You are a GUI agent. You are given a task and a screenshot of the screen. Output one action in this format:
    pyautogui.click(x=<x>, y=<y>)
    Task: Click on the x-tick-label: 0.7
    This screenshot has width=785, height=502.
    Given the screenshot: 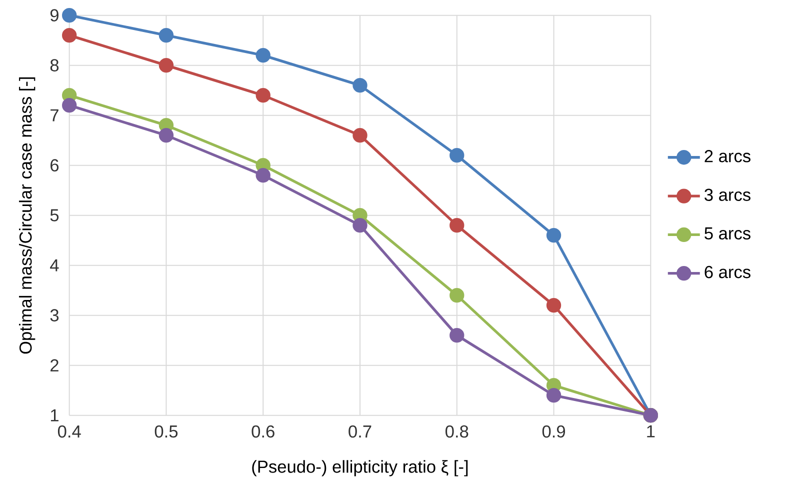 What is the action you would take?
    pyautogui.click(x=360, y=431)
    